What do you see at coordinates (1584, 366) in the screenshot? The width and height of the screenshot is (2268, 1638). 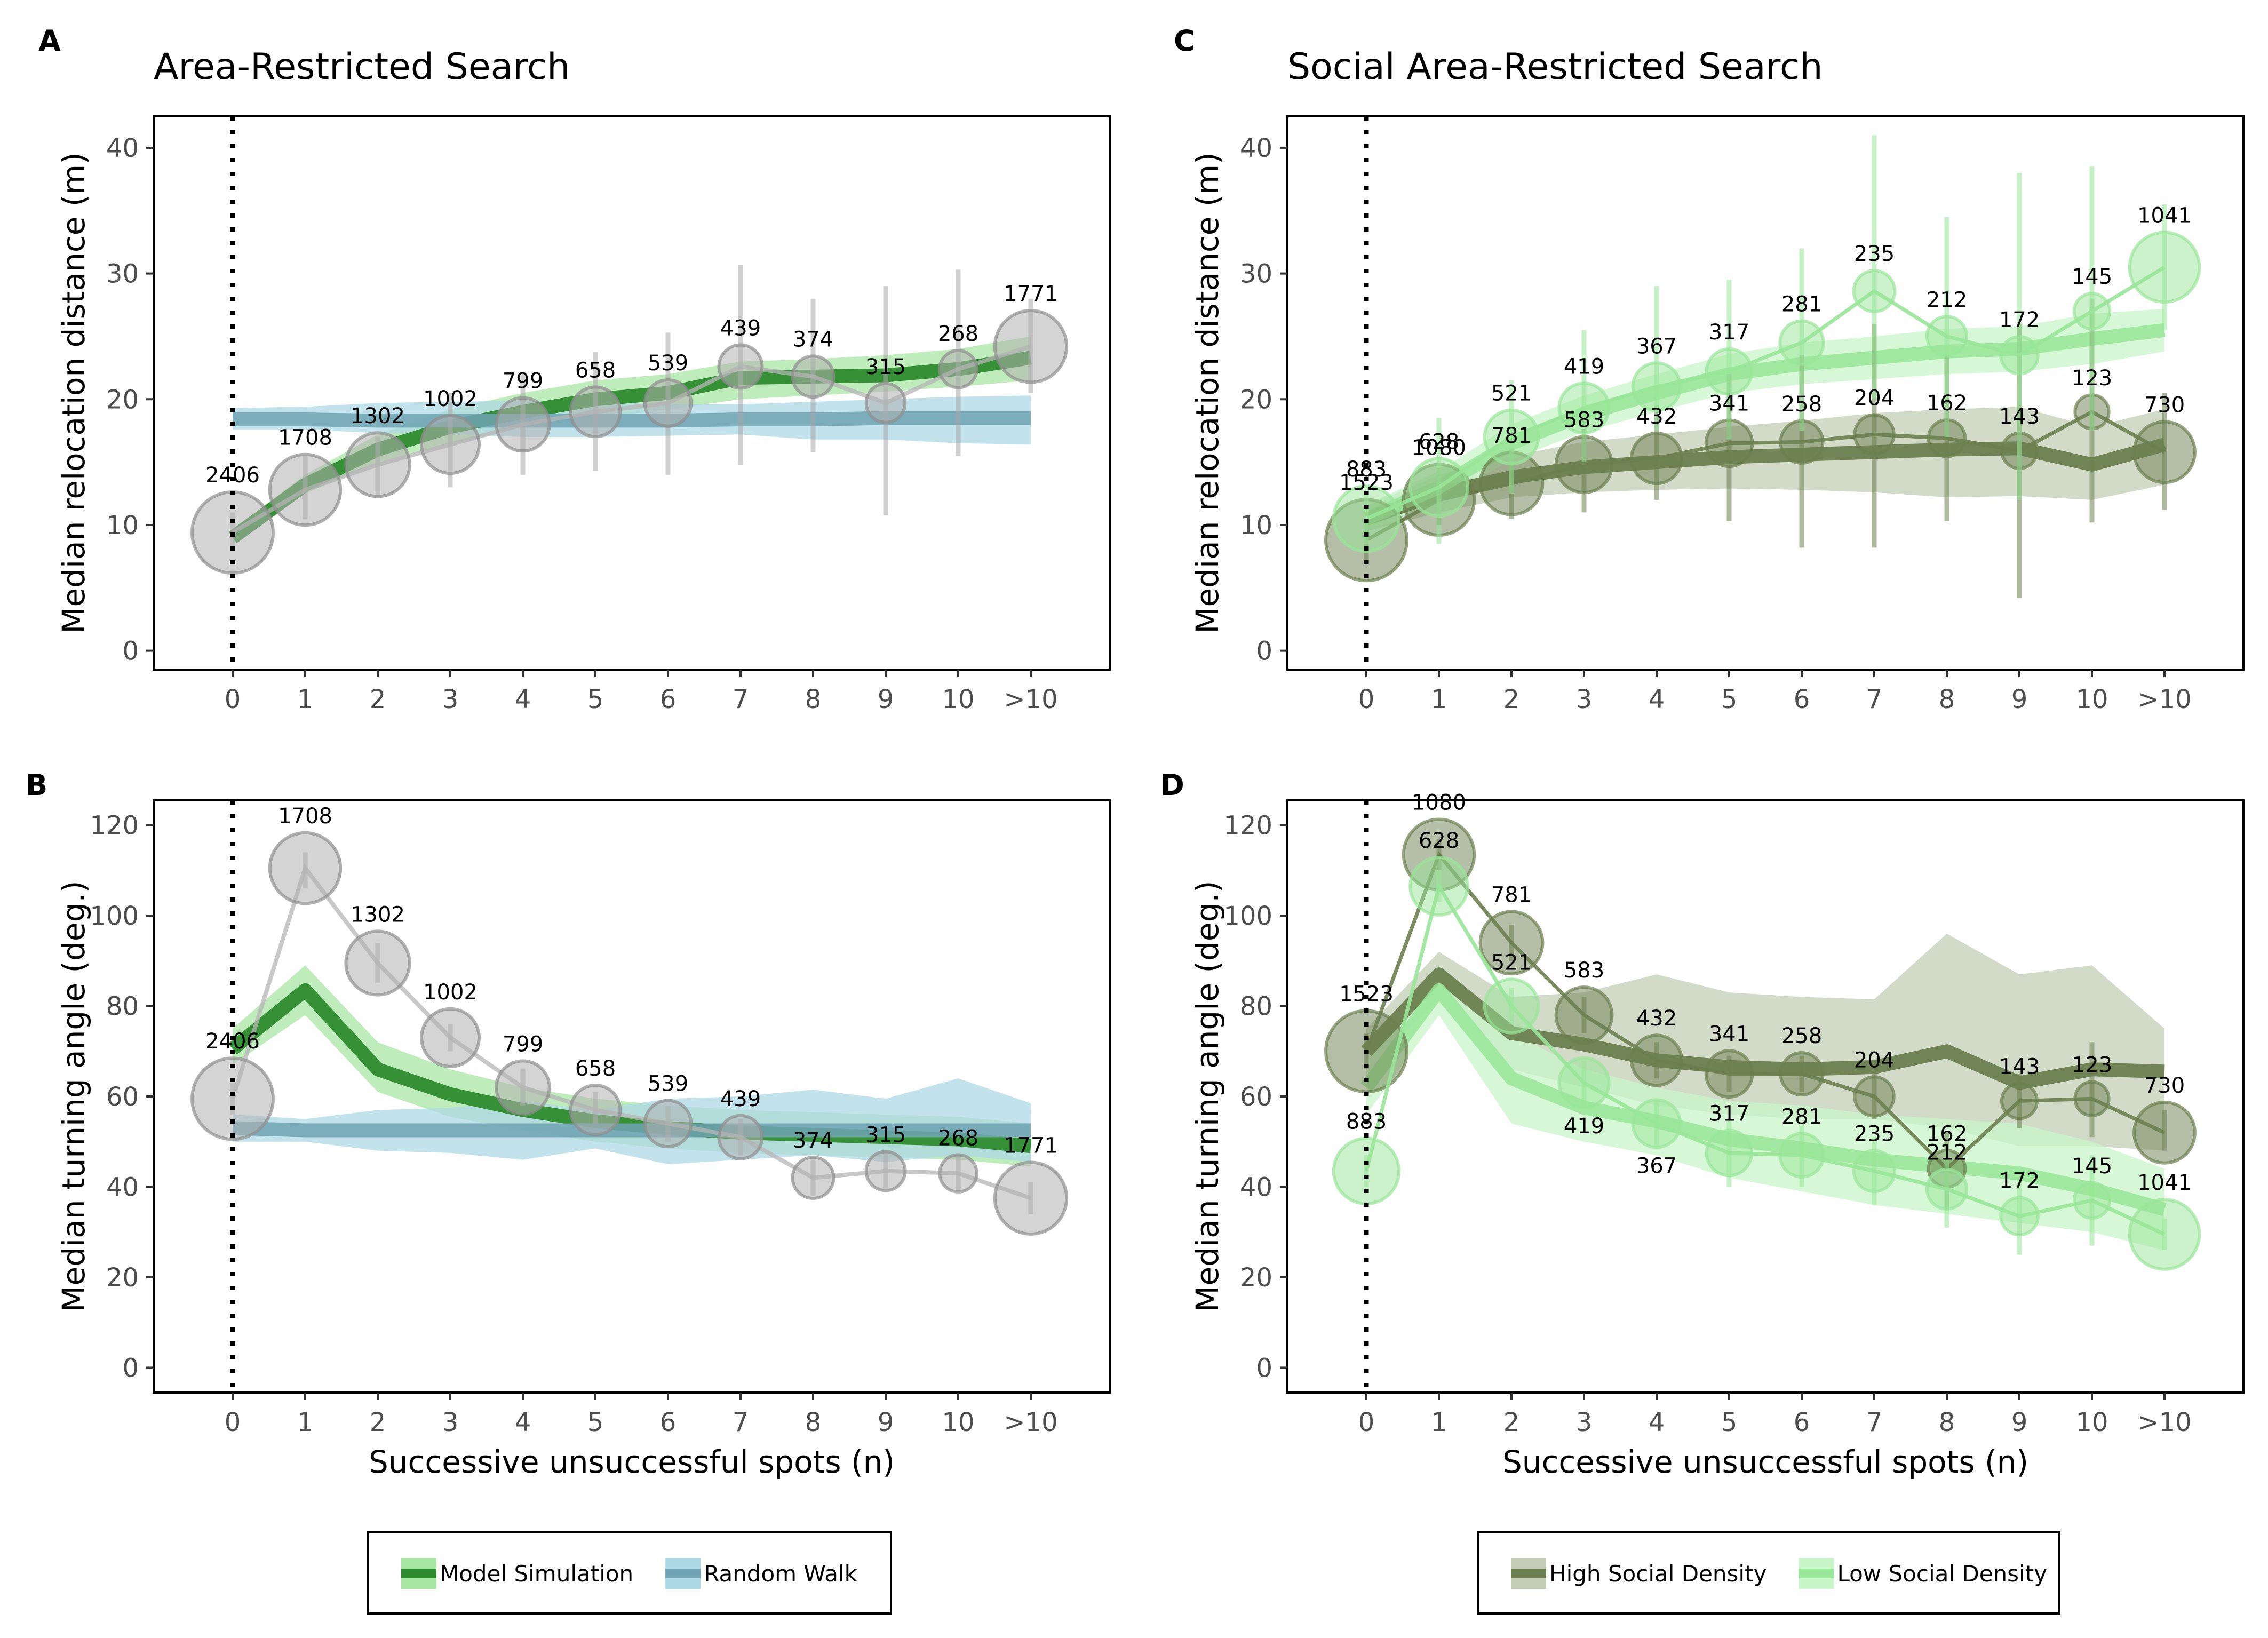 I see `count-label: 419` at bounding box center [1584, 366].